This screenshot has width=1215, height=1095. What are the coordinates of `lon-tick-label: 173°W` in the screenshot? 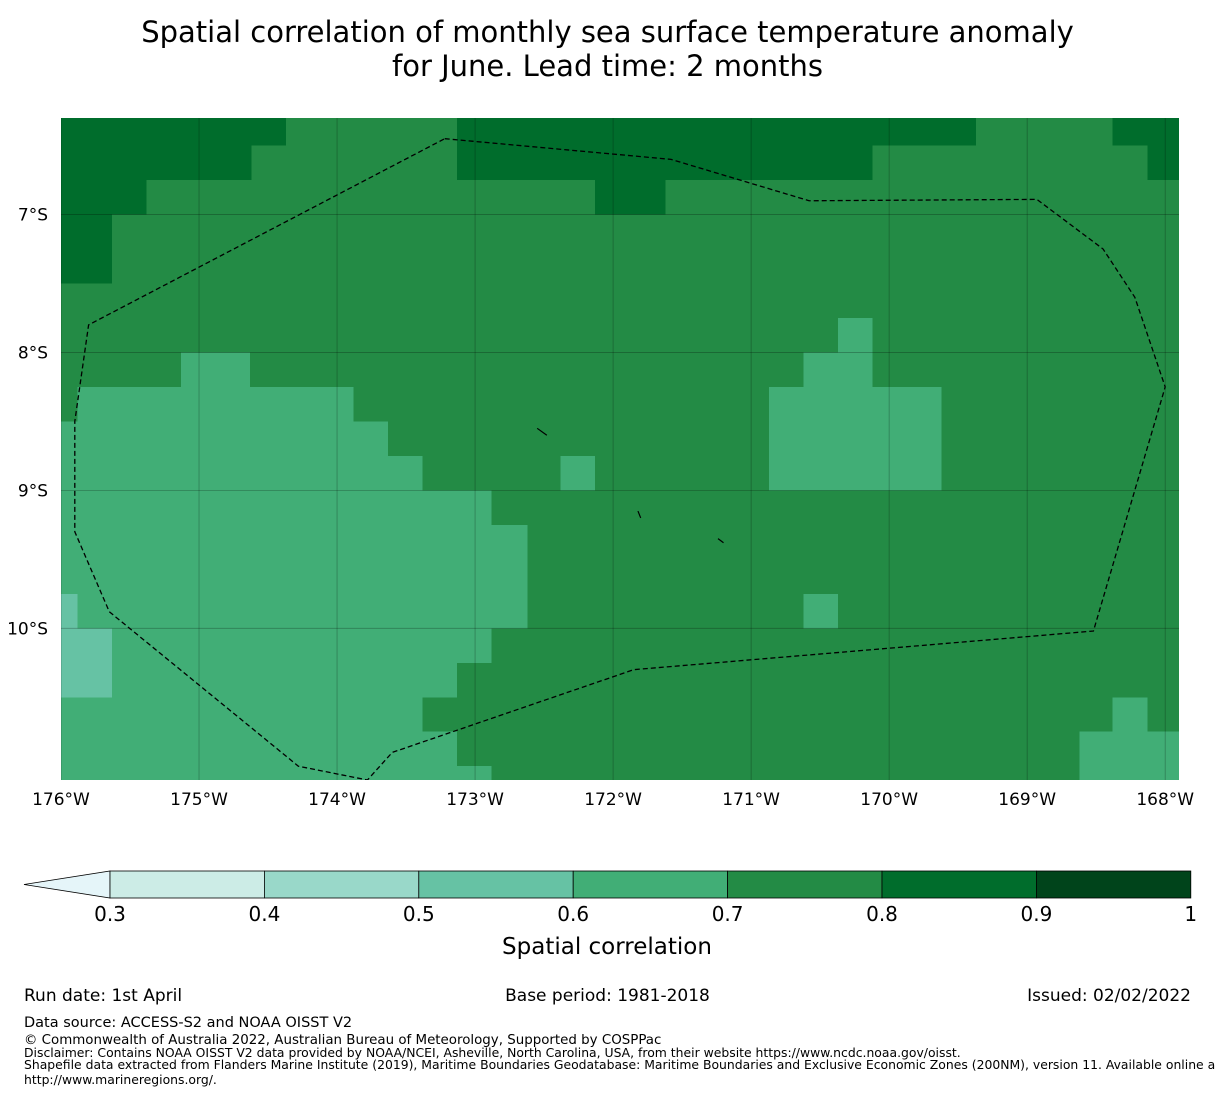 It's located at (475, 800).